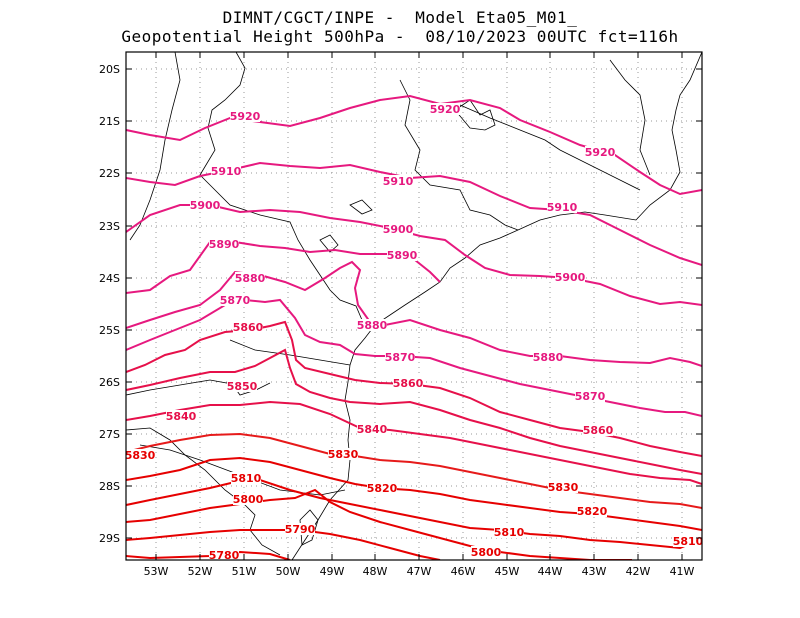 The image size is (800, 618). Describe the element at coordinates (507, 571) in the screenshot. I see `lon-label: 45W` at that location.